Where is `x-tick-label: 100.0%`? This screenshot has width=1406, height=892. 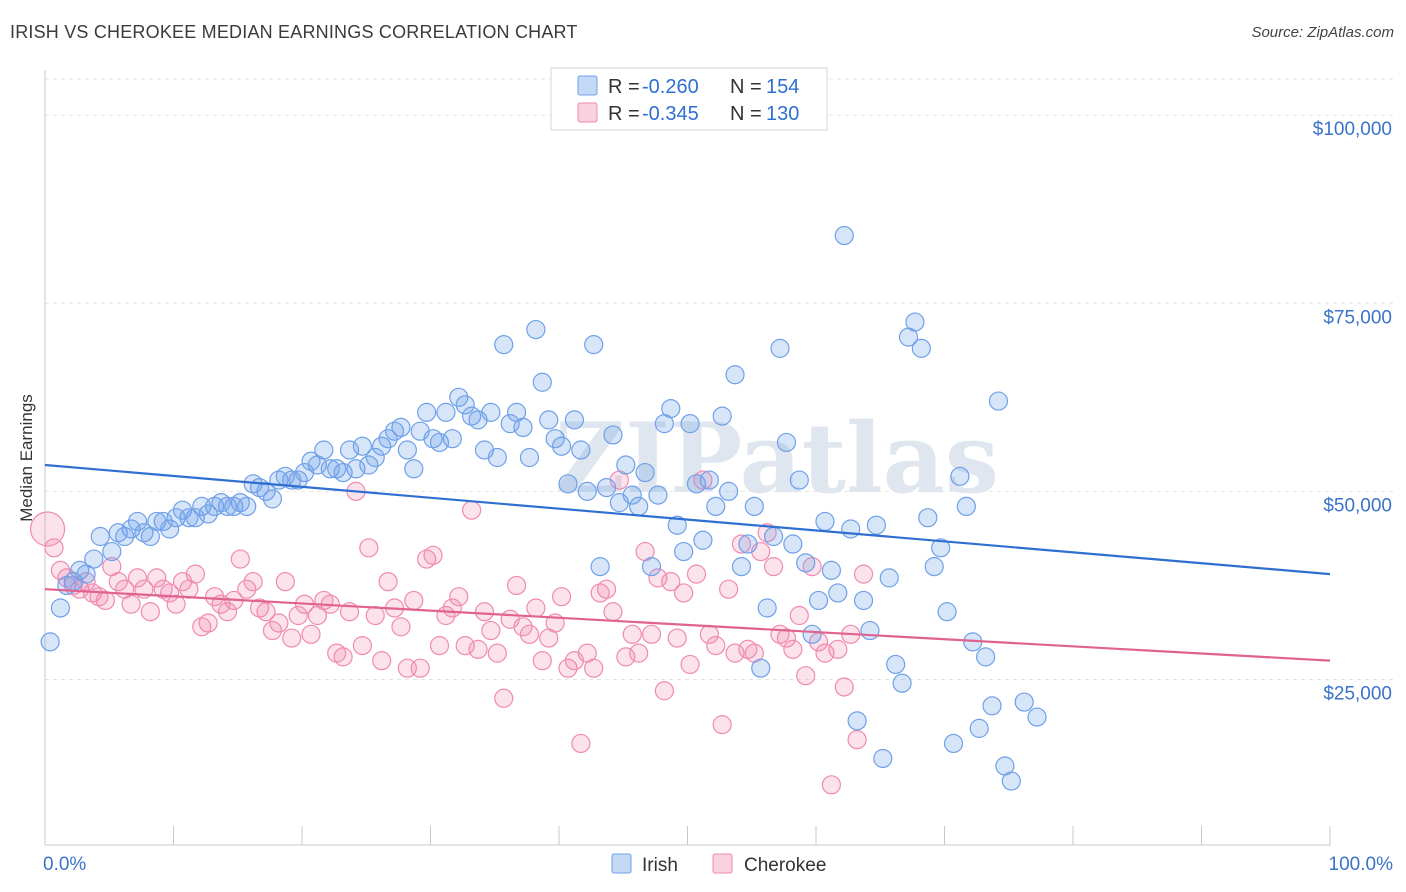
x-tick-label: 100.0% is located at coordinates (1361, 864).